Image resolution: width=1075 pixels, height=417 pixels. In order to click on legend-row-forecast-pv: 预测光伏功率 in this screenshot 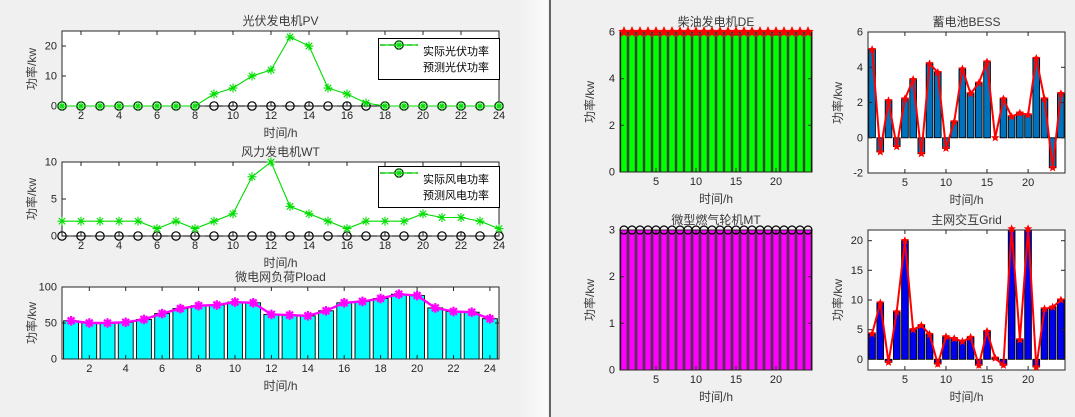, I will do `click(438, 57)`.